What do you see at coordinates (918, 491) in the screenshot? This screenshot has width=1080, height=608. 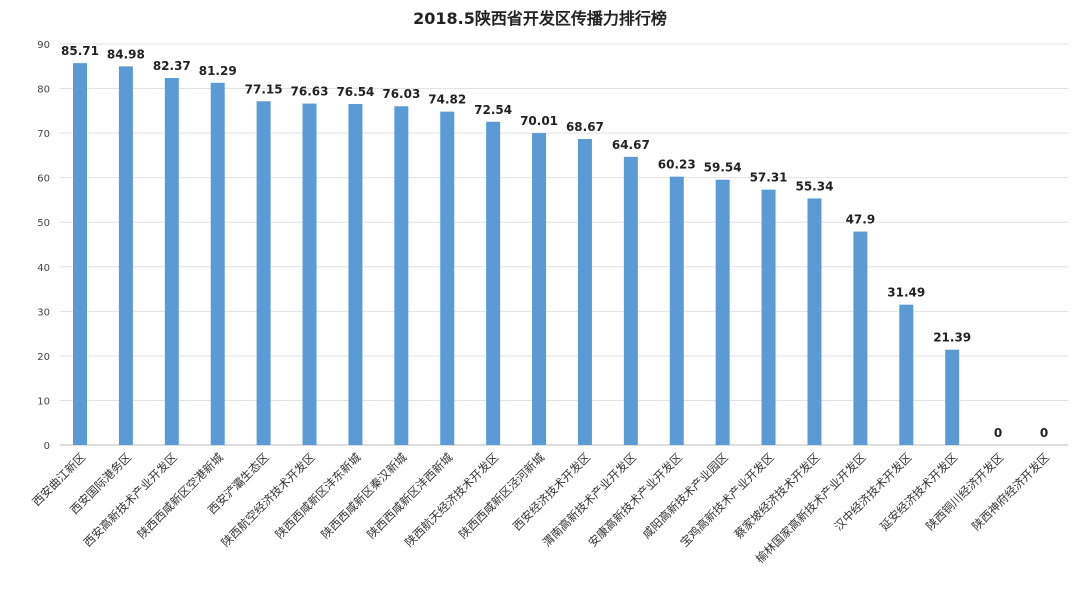 I see `x-tick-label: 延安经济技术开发区` at bounding box center [918, 491].